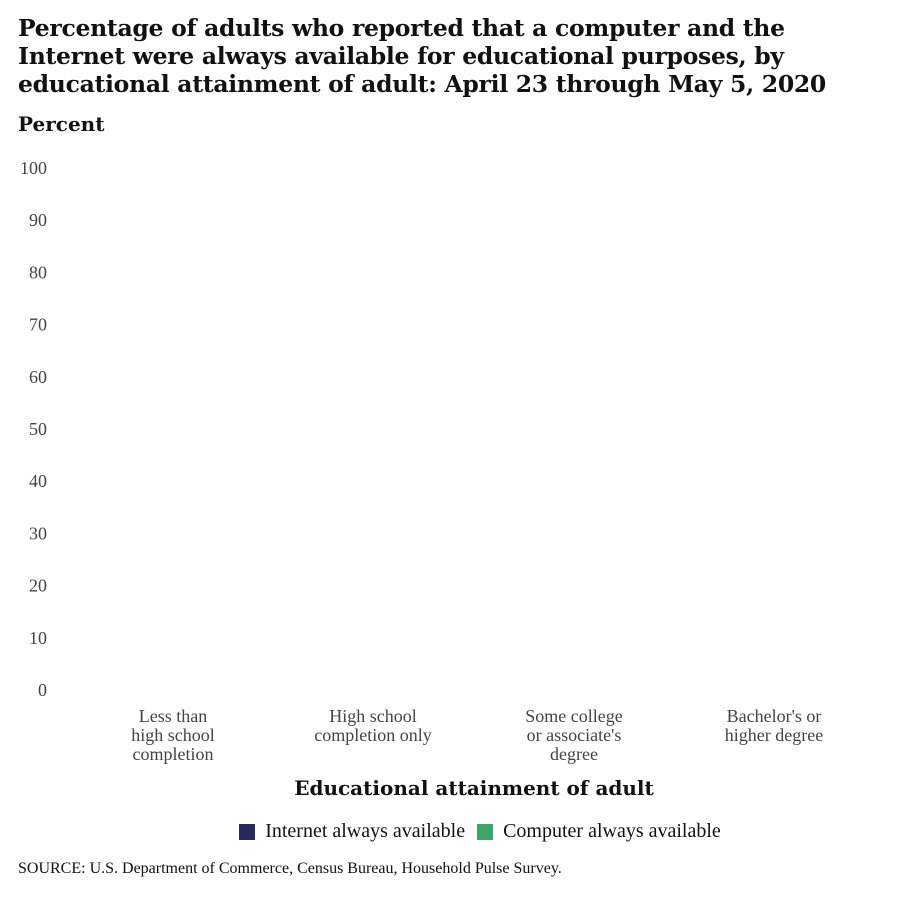 This screenshot has height=900, width=900. I want to click on y-tick-label: 60, so click(38, 377).